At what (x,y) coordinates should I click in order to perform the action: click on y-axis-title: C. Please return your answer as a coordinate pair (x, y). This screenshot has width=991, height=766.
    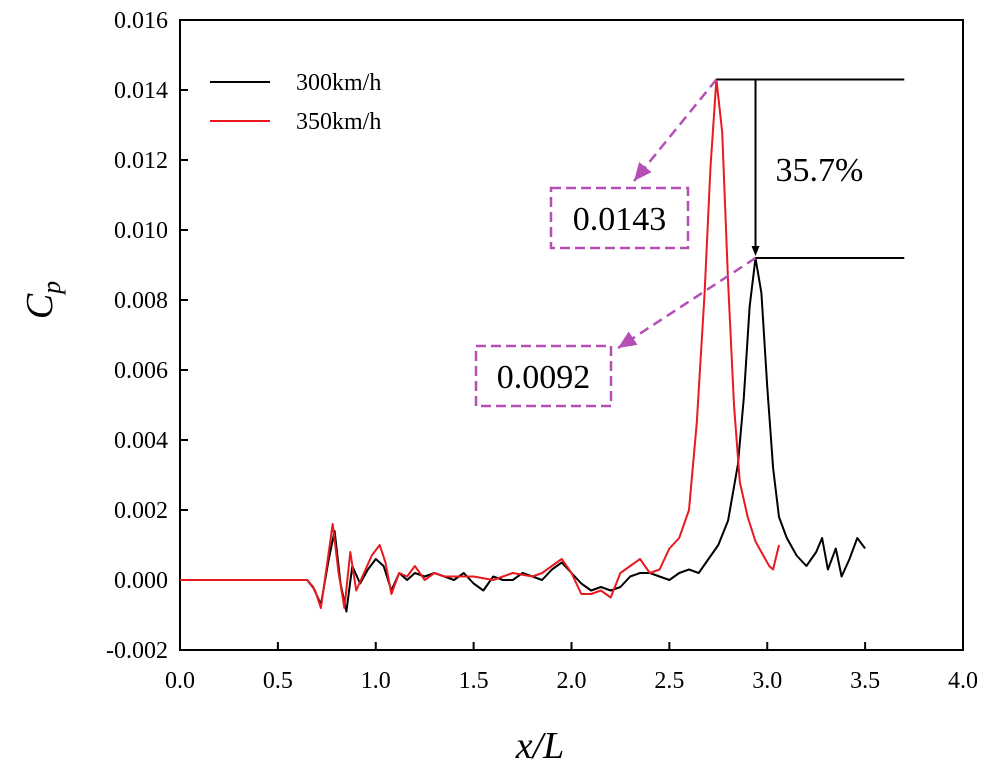
    Looking at the image, I should click on (40, 306).